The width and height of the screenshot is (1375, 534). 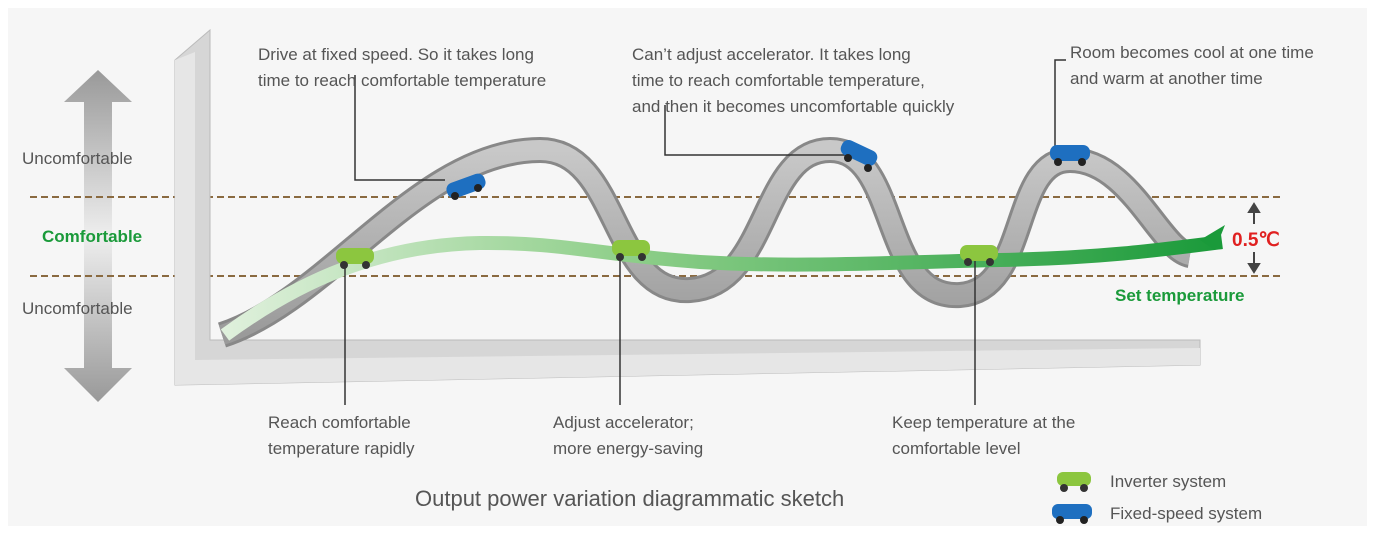 What do you see at coordinates (1179, 295) in the screenshot?
I see `set-temperature-label: Set temperature` at bounding box center [1179, 295].